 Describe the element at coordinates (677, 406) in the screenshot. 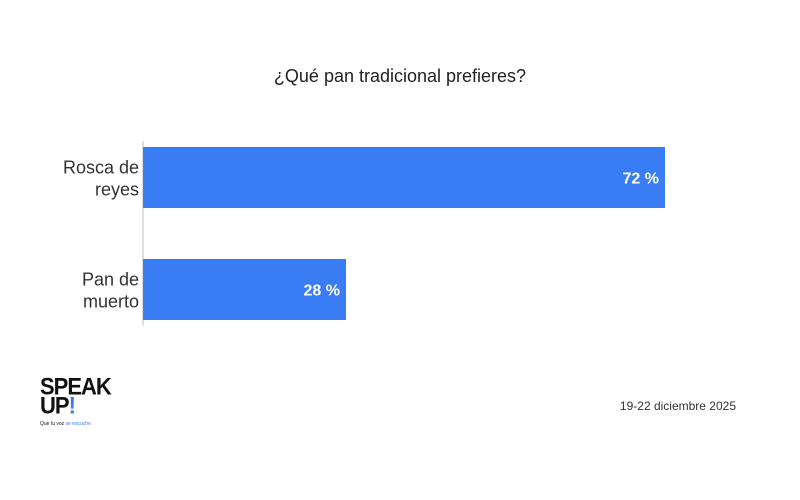

I see `survey-date: 19-22 diciembre 2025` at that location.